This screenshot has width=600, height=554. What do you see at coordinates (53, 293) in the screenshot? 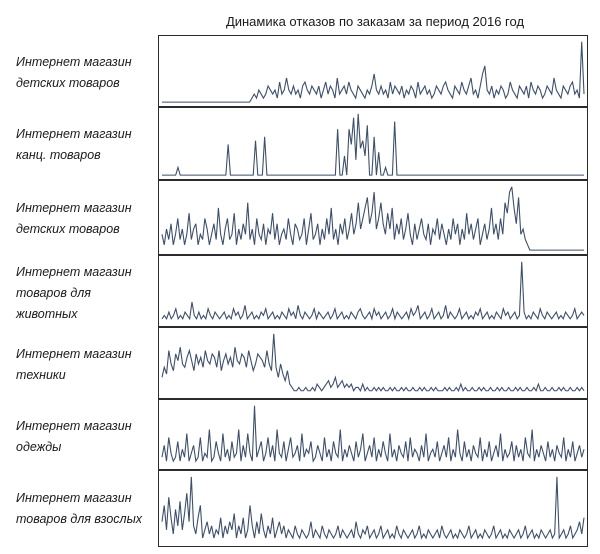
I see `panel-label-line: товаров для` at bounding box center [53, 293].